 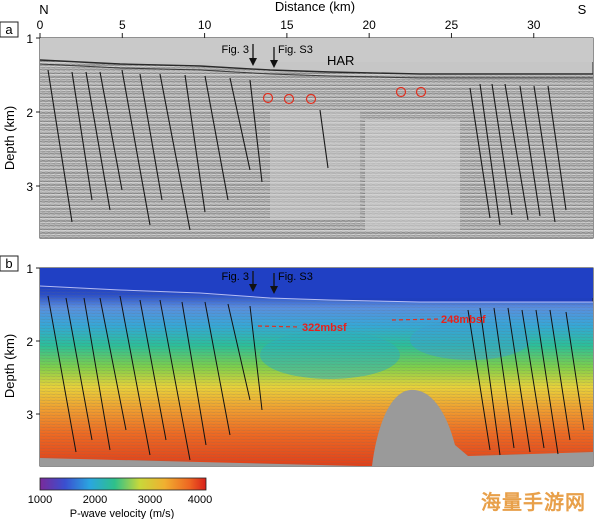 I want to click on panel-b-gray-mound, so click(x=316, y=427).